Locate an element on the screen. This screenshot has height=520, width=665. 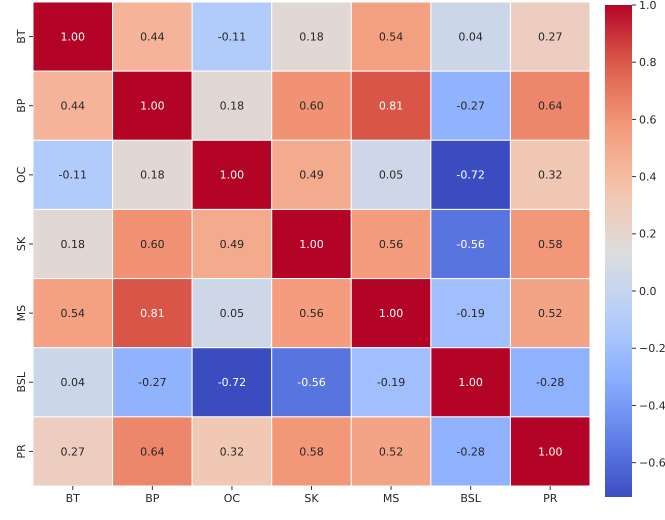
color-bar-label: 0.8 is located at coordinates (647, 63).